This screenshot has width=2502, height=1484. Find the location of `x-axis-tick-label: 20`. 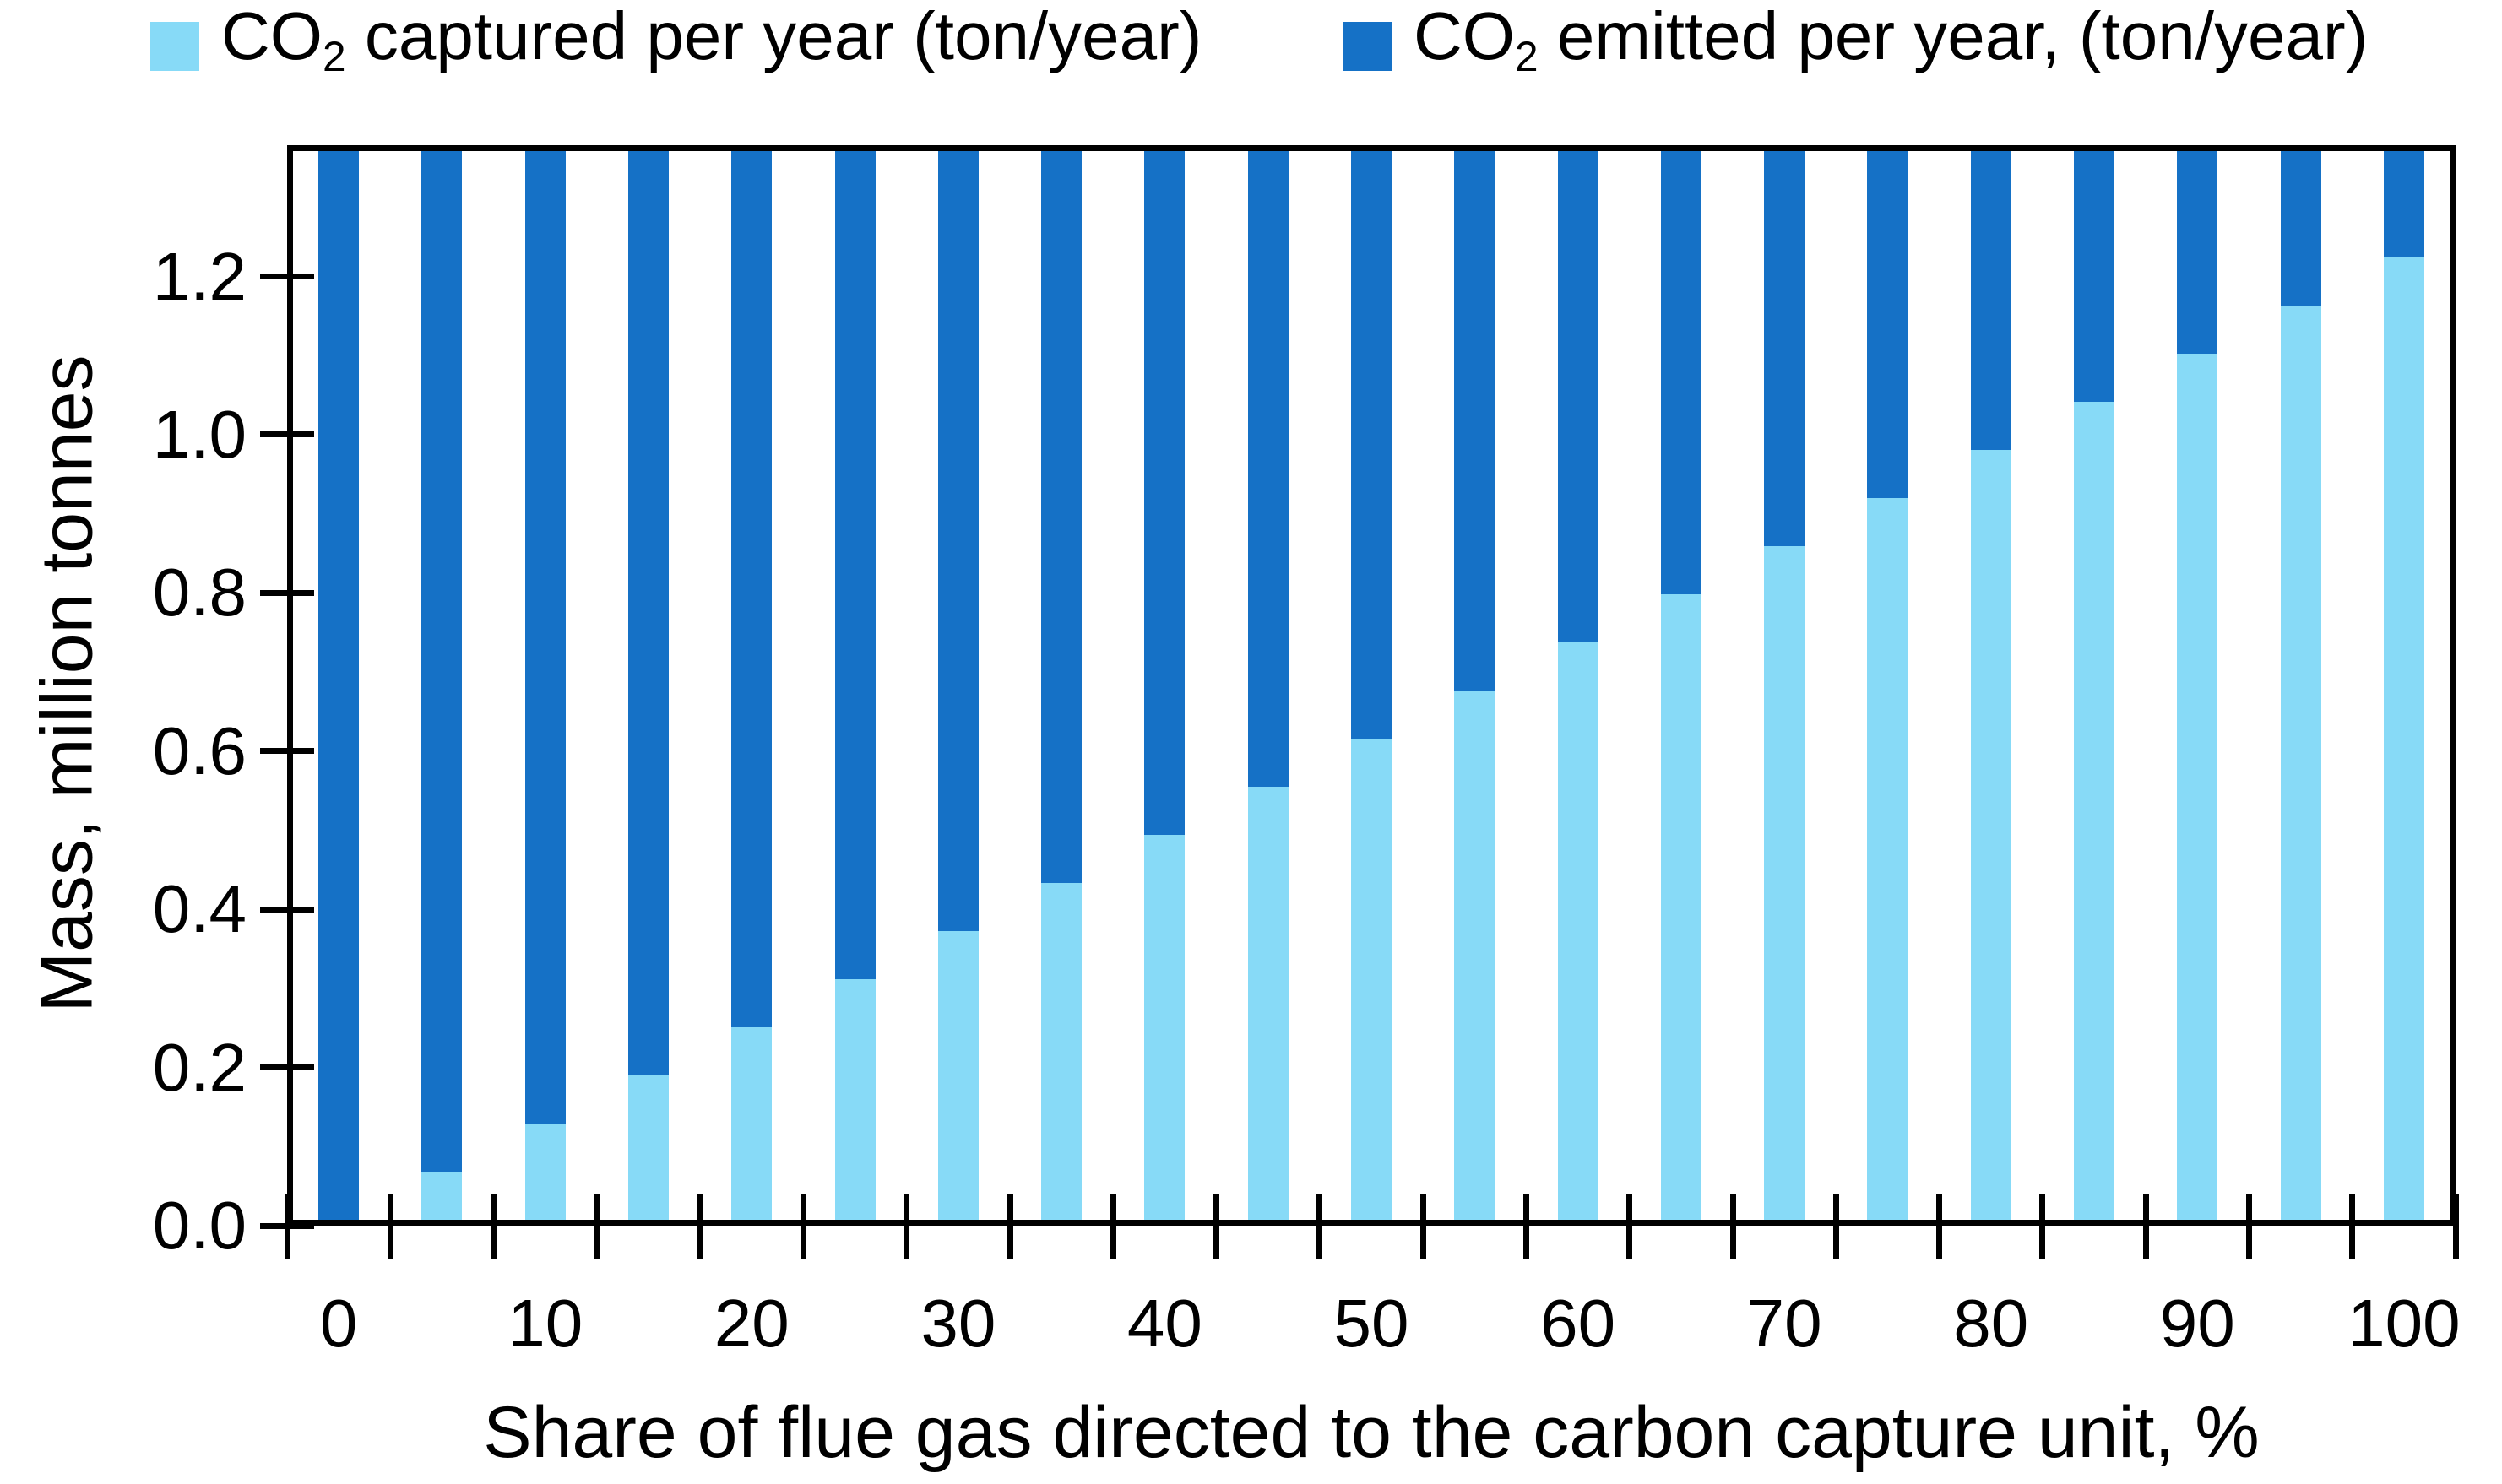

x-axis-tick-label: 20 is located at coordinates (752, 1323).